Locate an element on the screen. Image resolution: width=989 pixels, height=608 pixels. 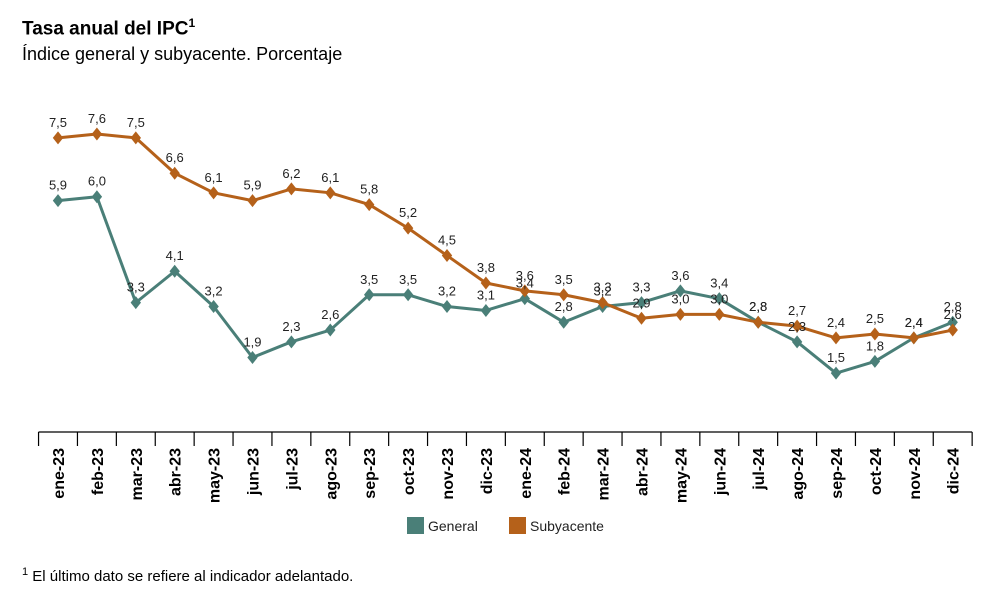
data-label: 3,0 is located at coordinates (680, 298).